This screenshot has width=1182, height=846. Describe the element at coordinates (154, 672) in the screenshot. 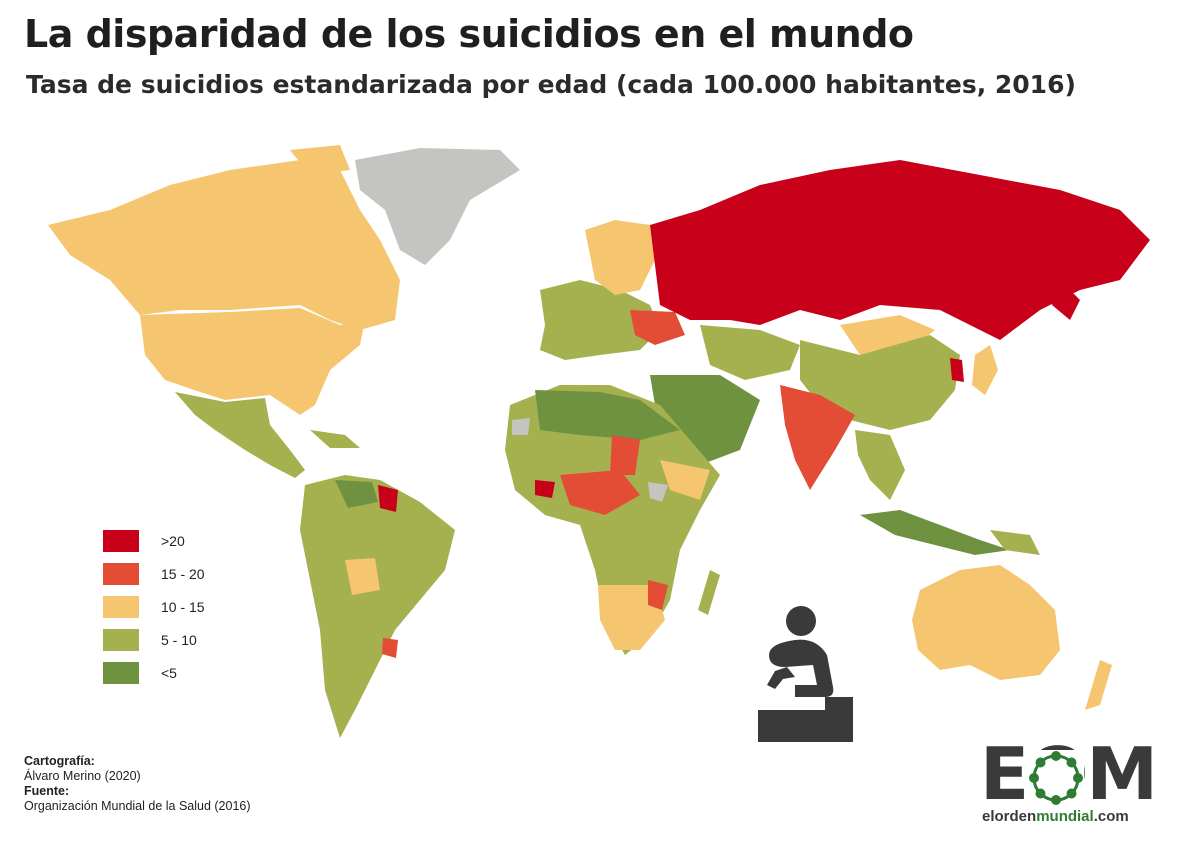

I see `legend-item: <5` at that location.